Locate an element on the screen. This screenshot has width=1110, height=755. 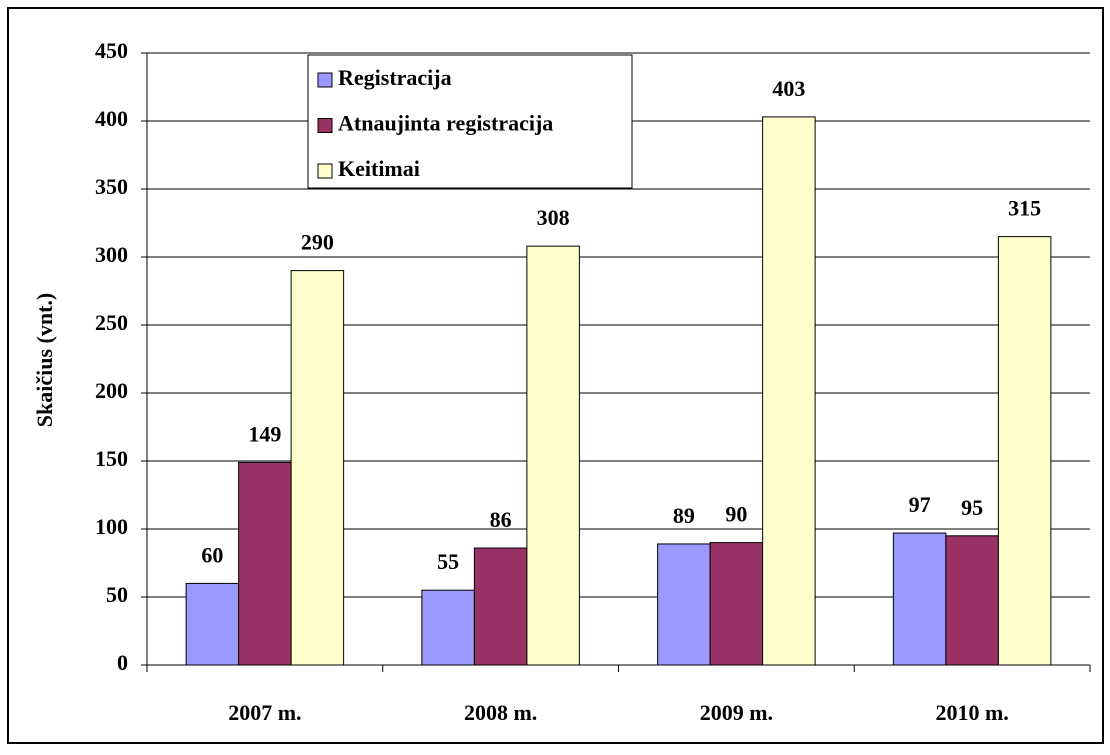
legend-label: Registracija is located at coordinates (395, 77).